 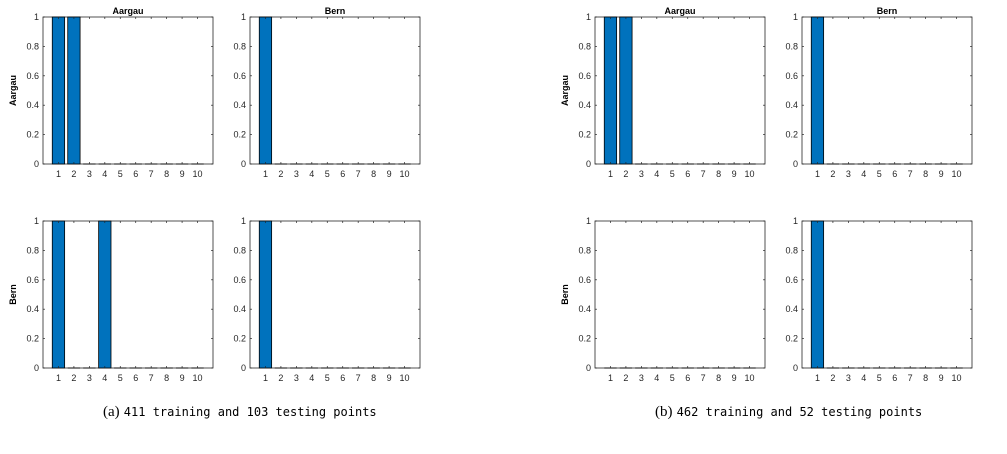 I want to click on chart-b-1-xtick-label-8: 8, so click(x=925, y=174).